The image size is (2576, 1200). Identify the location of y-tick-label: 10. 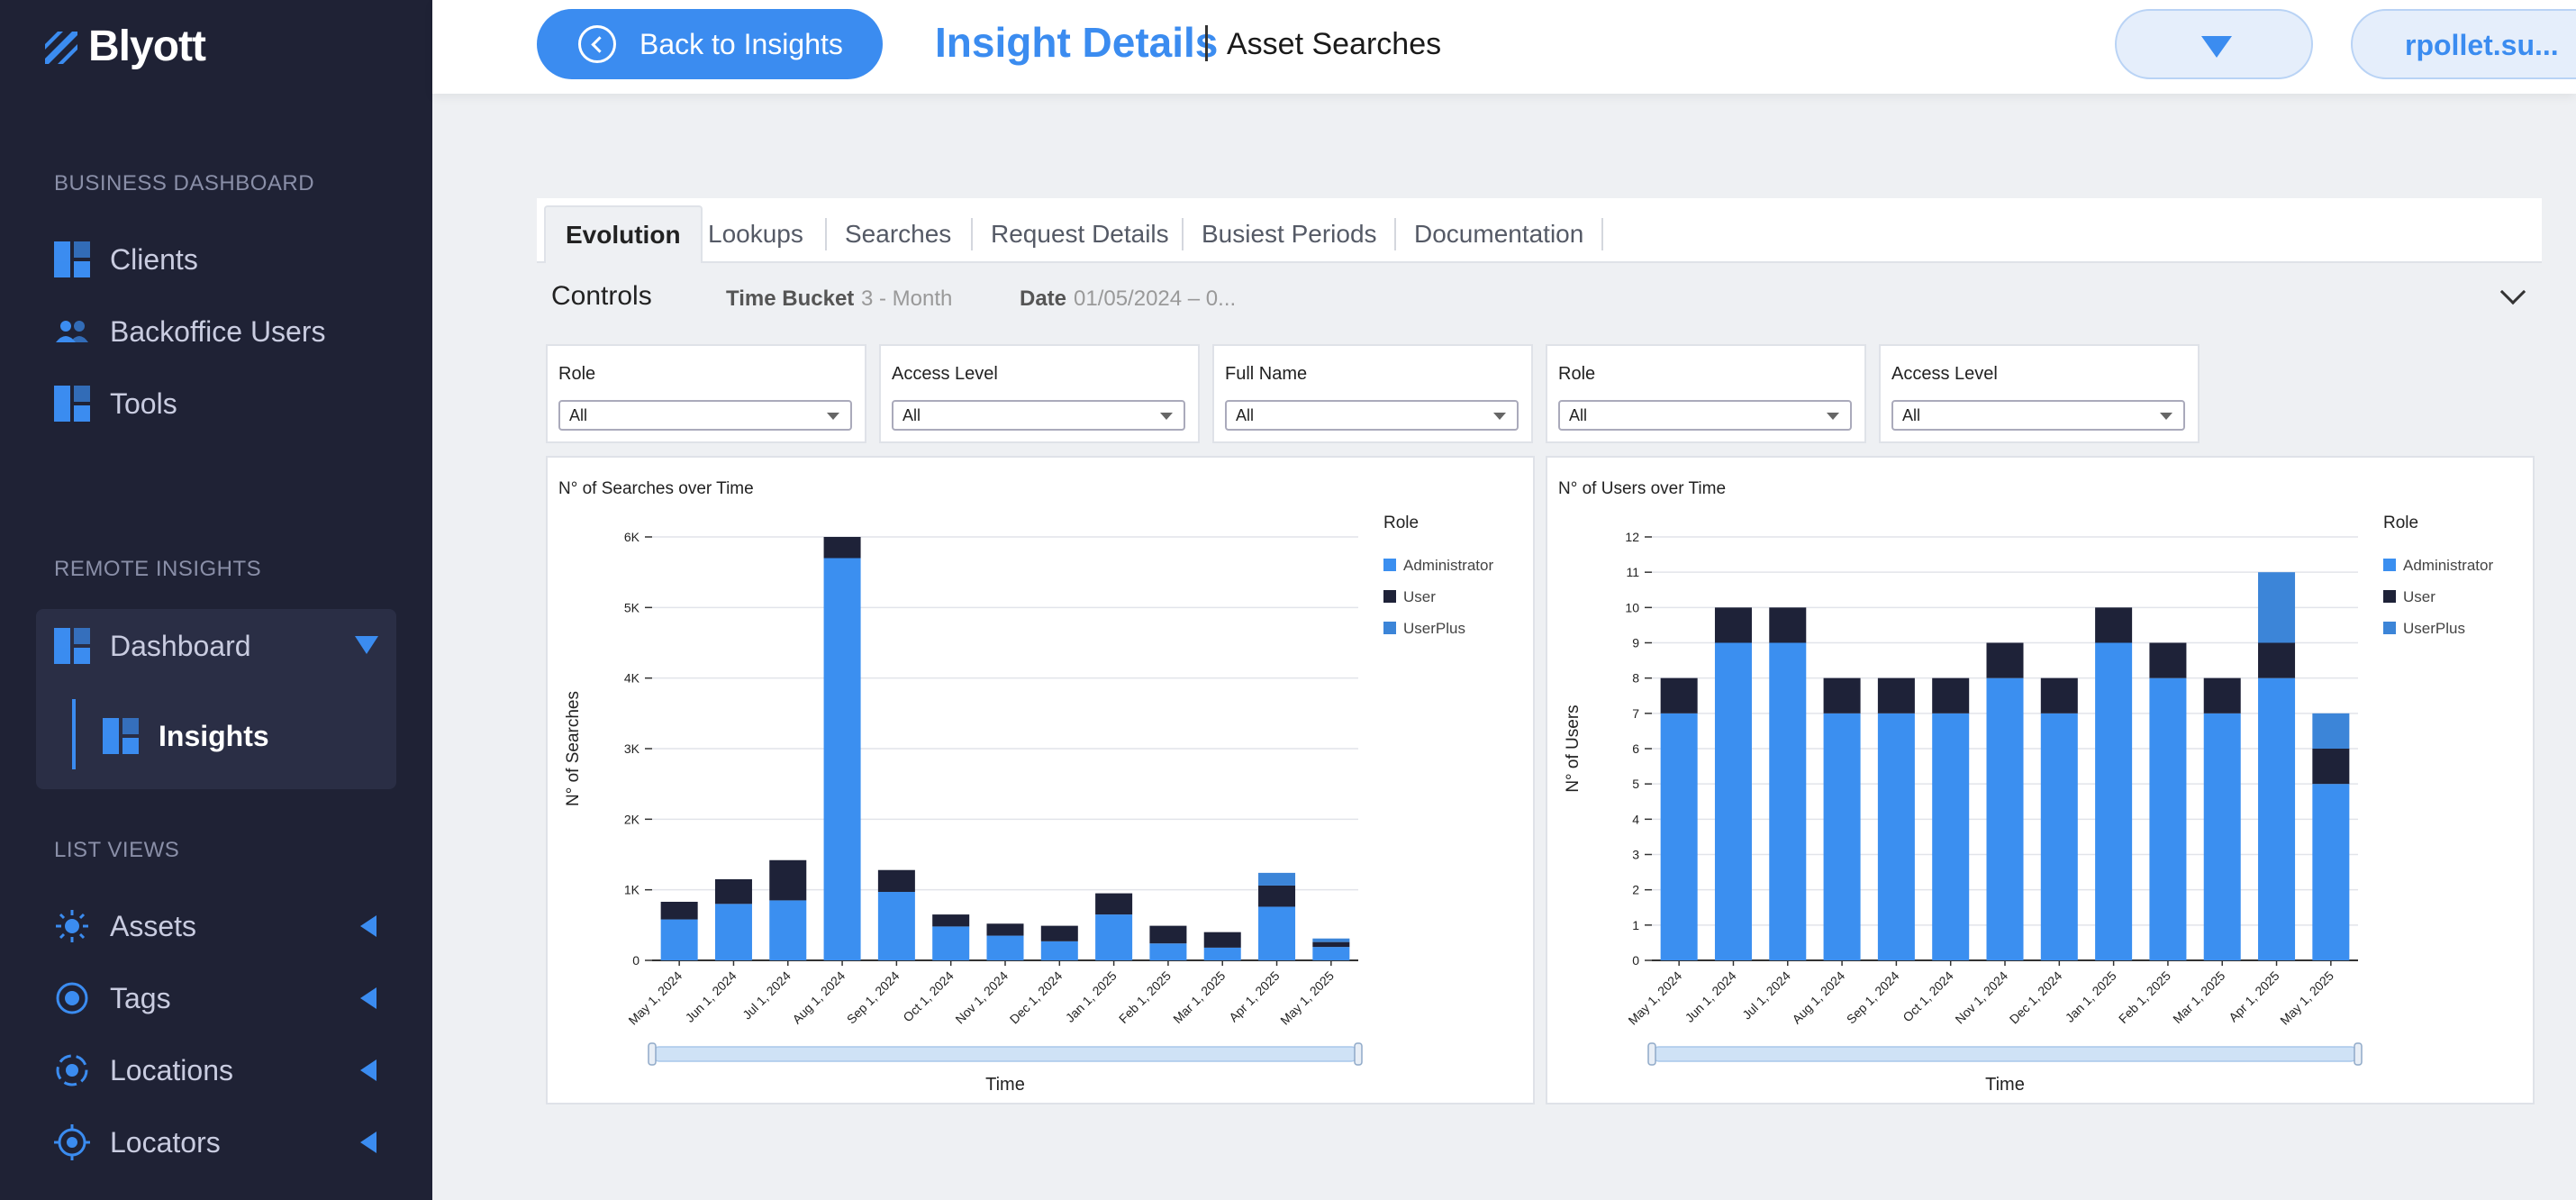
(1632, 607).